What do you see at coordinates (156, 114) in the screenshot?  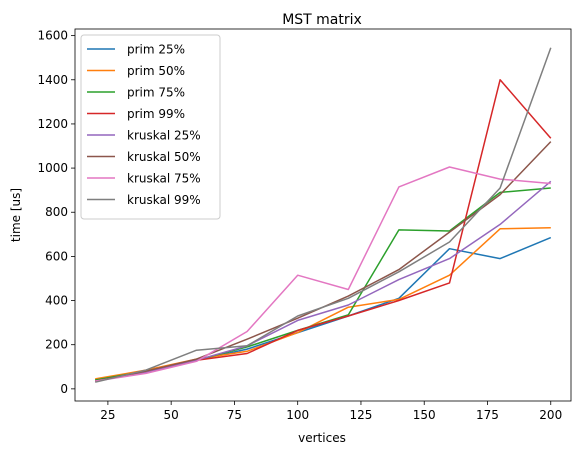 I see `legend-entry: prim 99%` at bounding box center [156, 114].